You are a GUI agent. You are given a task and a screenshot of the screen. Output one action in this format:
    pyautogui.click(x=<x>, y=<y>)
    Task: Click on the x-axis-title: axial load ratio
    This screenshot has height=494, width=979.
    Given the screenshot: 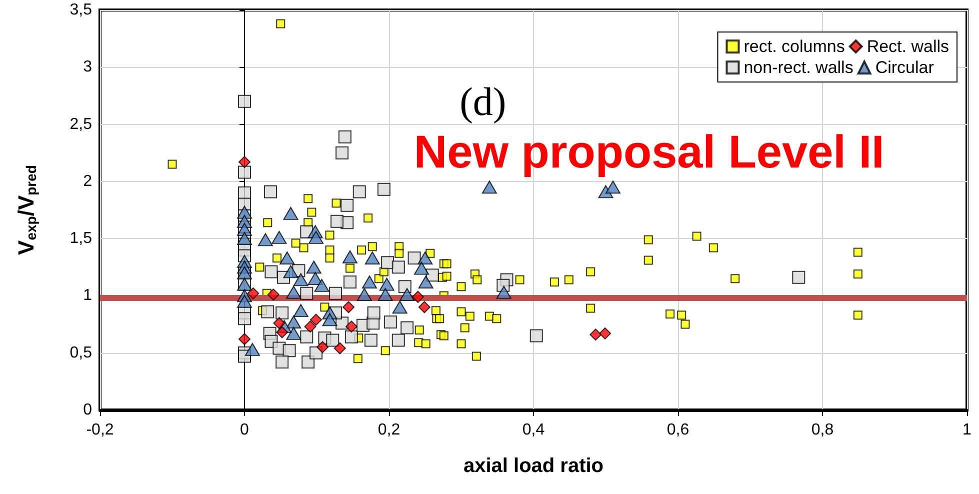 What is the action you would take?
    pyautogui.click(x=533, y=466)
    